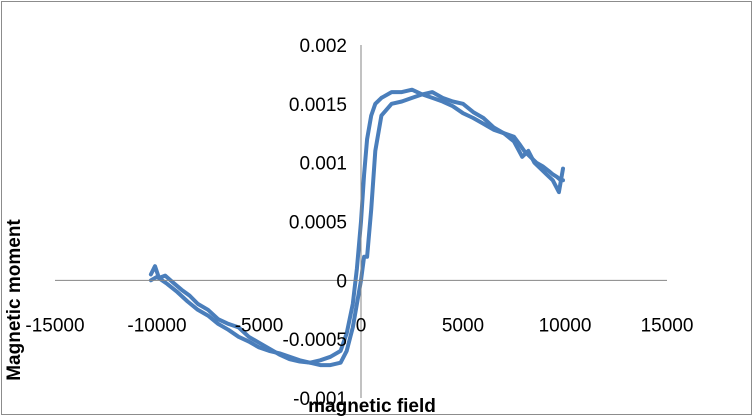 This screenshot has width=753, height=416. I want to click on x-tick-label: -10000, so click(156, 325).